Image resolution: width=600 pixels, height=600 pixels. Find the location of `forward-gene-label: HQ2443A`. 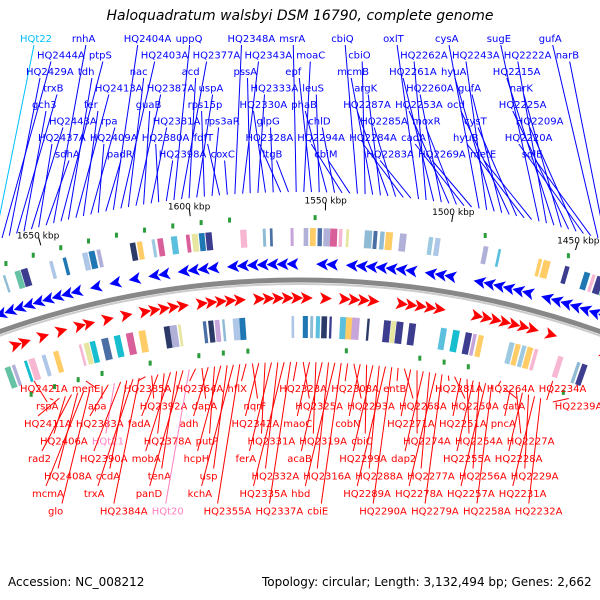

forward-gene-label: HQ2443A is located at coordinates (73, 122).